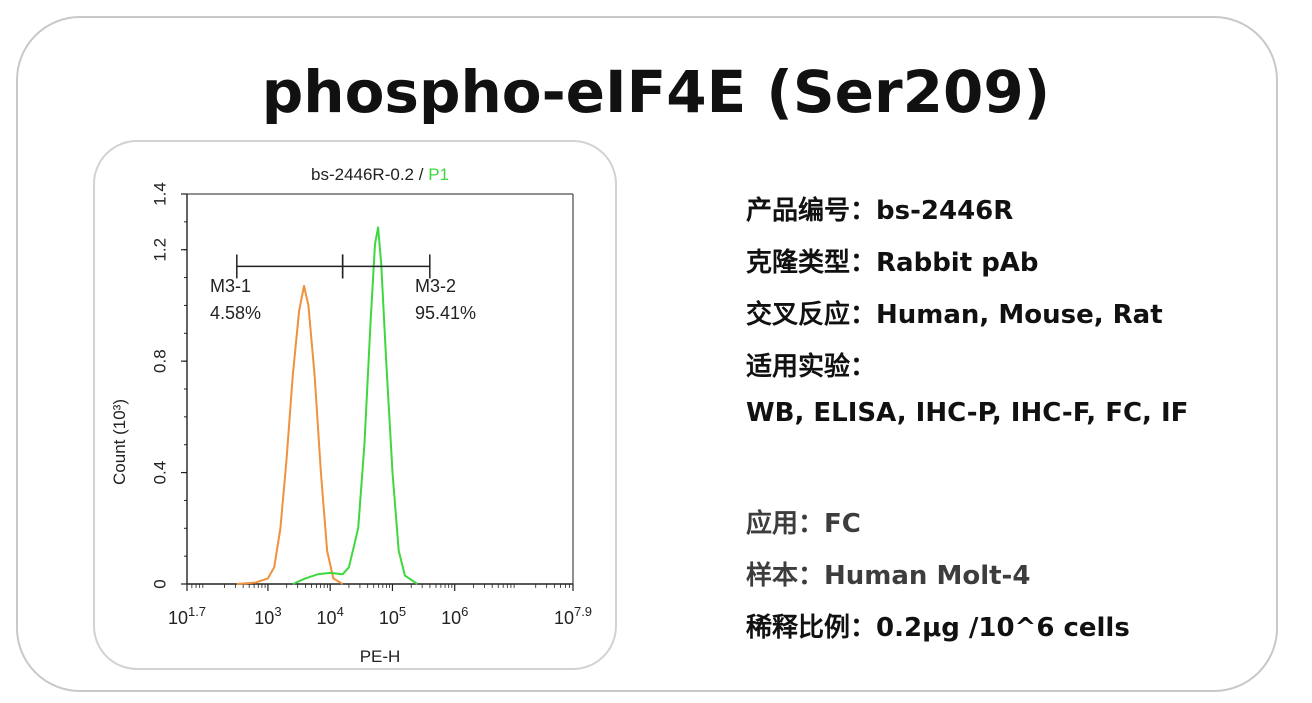 This screenshot has height=703, width=1312. I want to click on application-line: 样本：Human Molt-4, so click(888, 573).